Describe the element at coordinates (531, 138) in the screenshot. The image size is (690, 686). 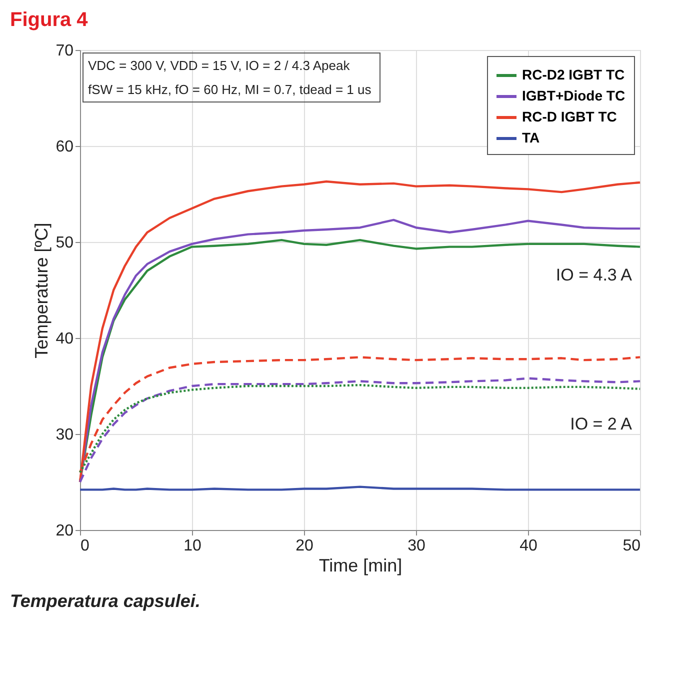
I see `legend-label: TA` at that location.